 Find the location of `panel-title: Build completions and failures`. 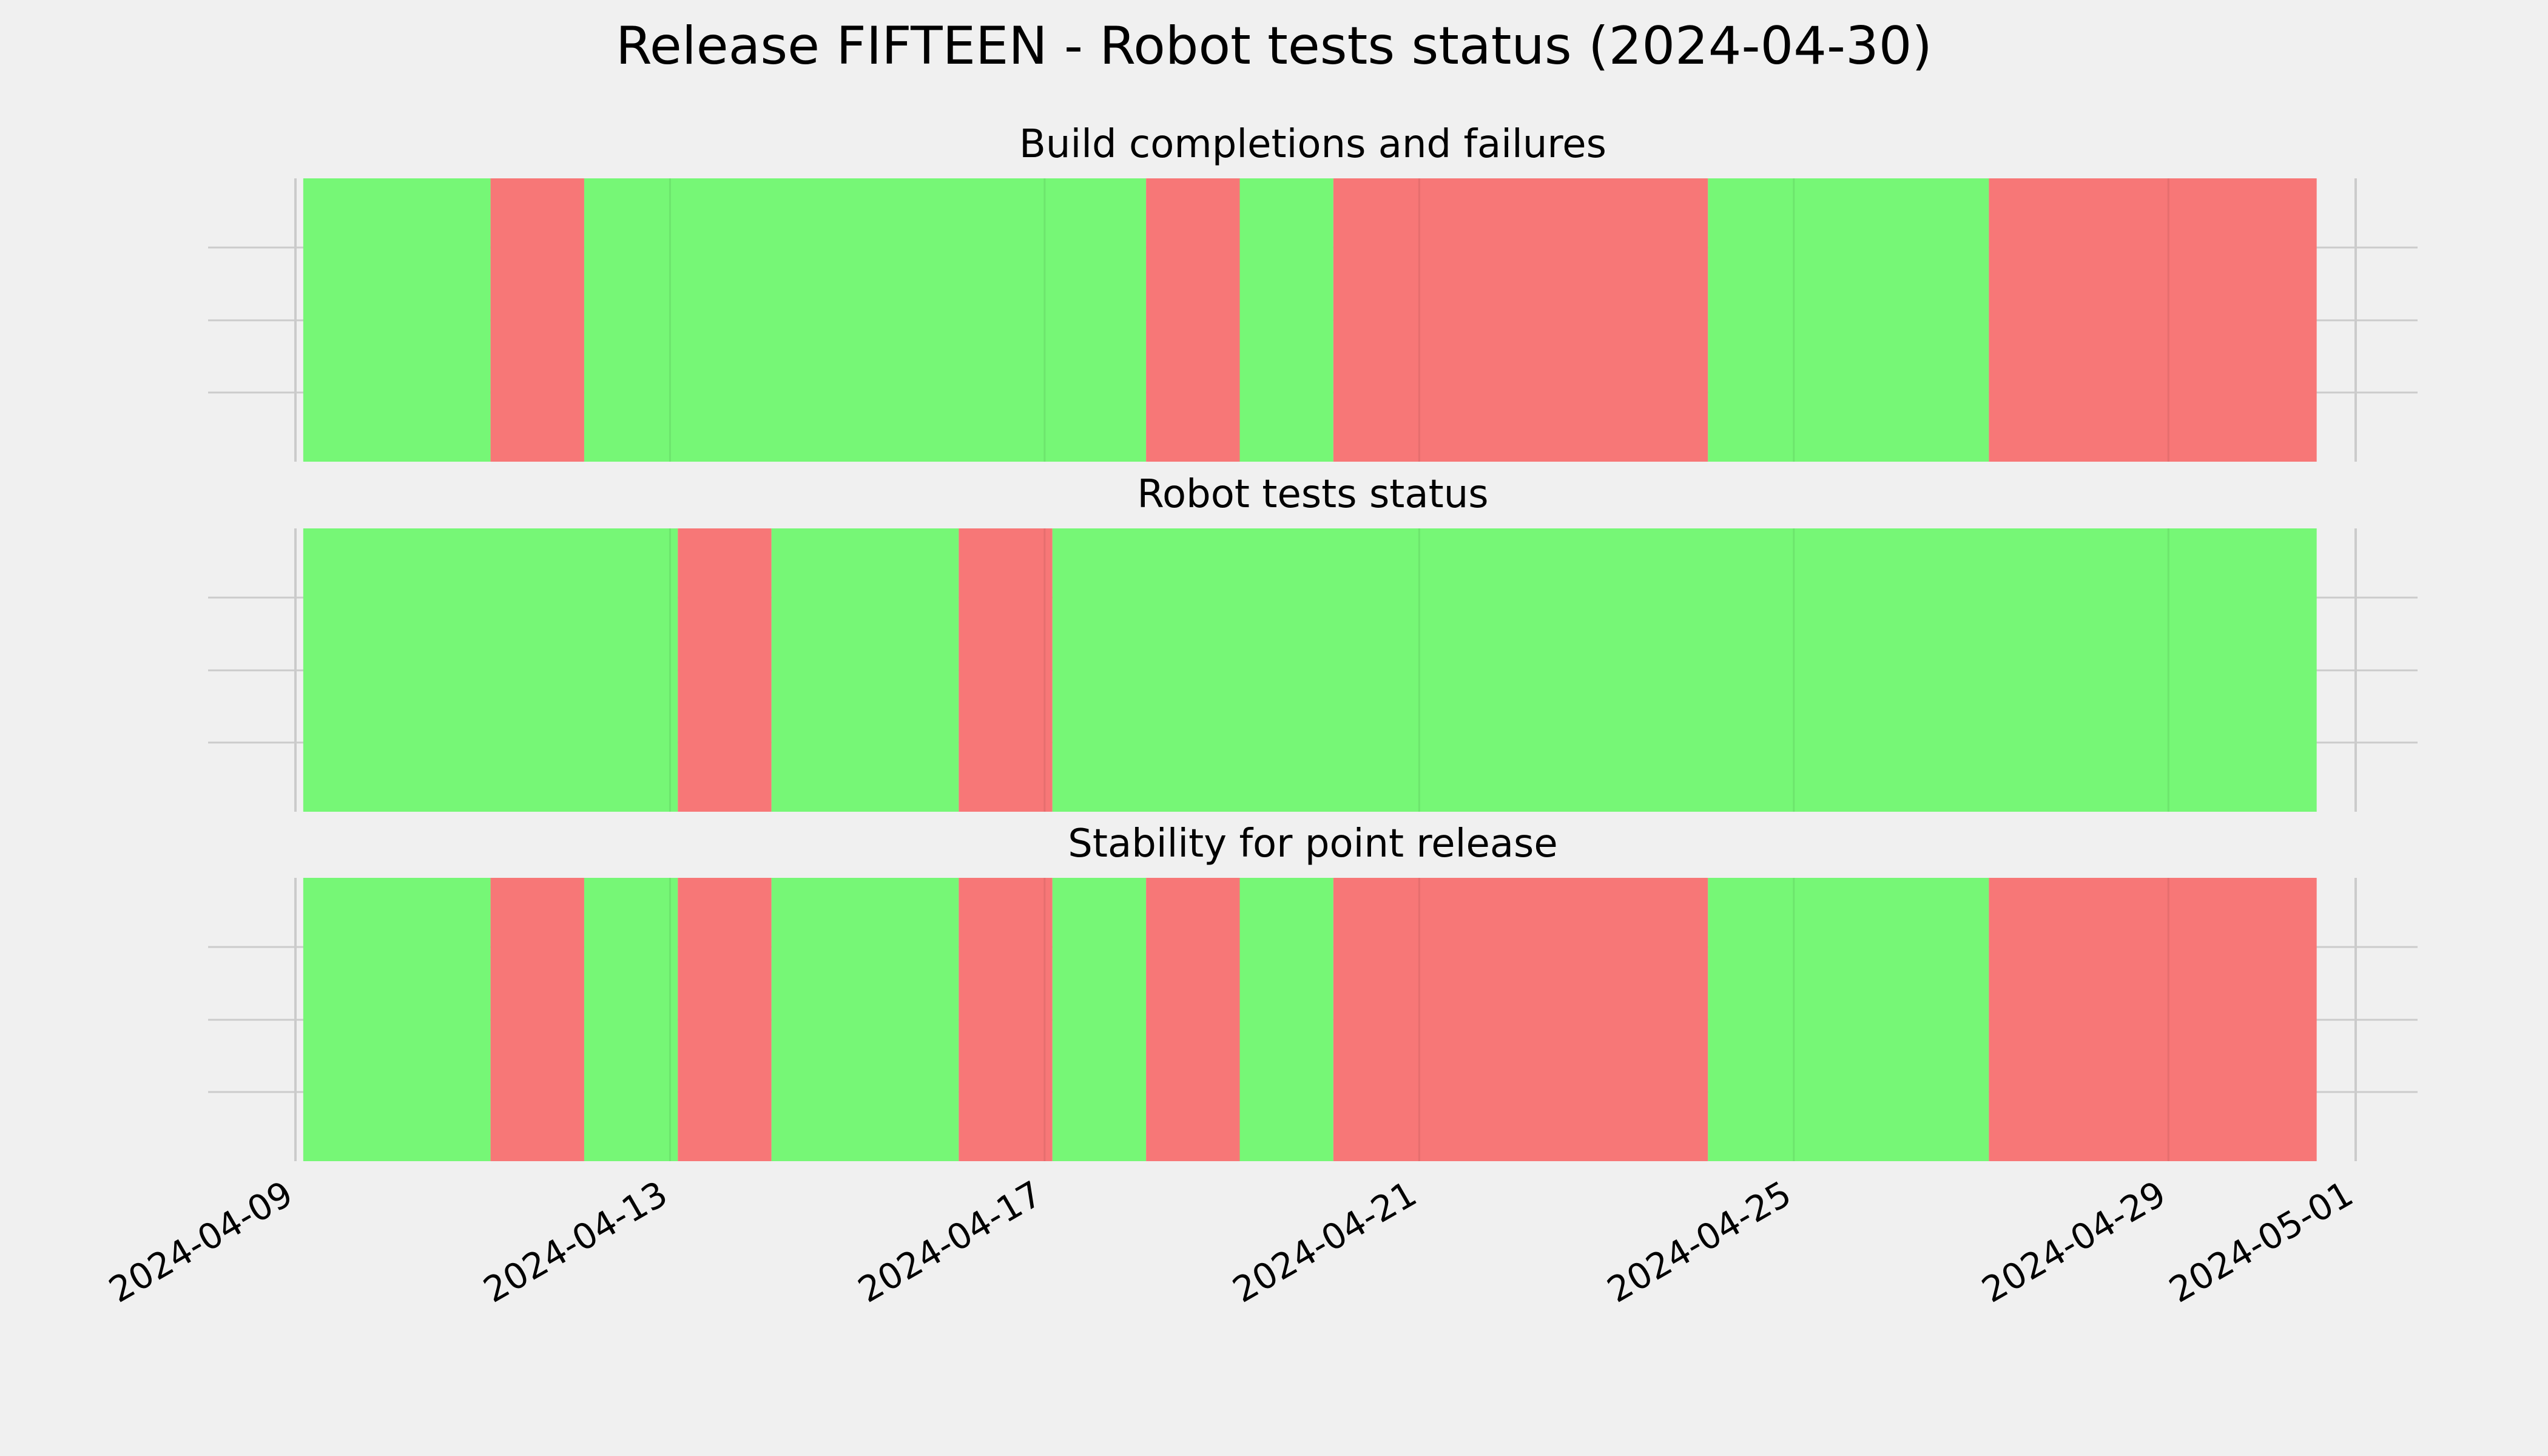

panel-title: Build completions and failures is located at coordinates (1312, 144).